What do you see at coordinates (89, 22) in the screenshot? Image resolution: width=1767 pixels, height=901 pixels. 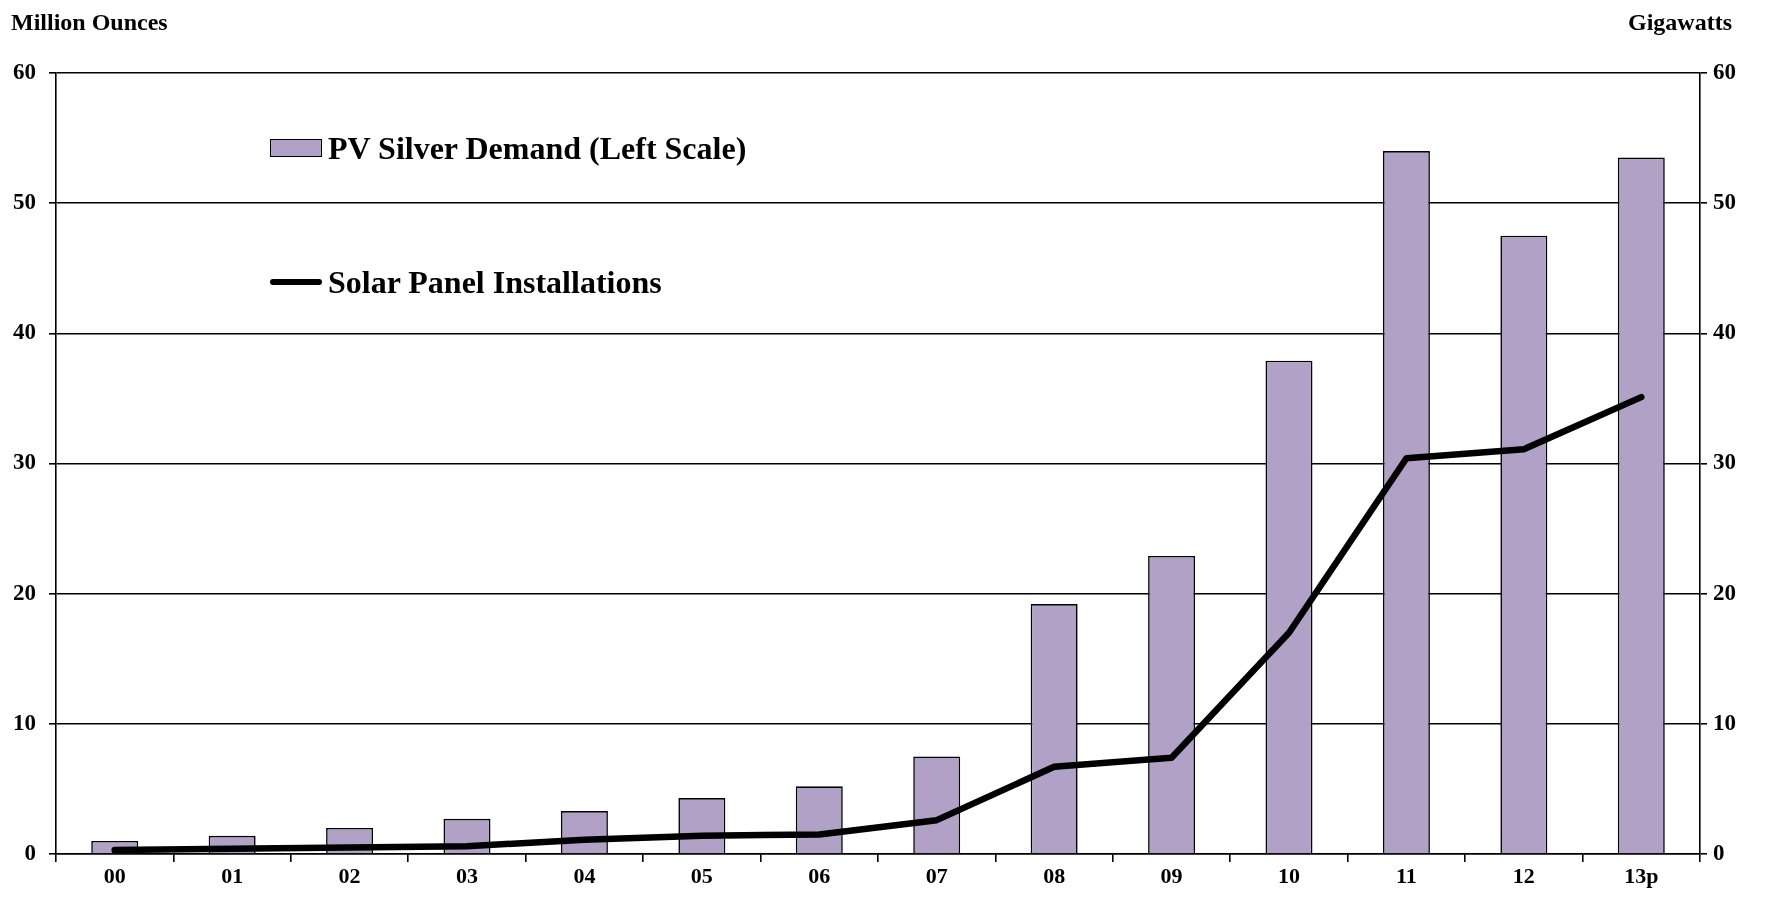 I see `y-axis-title: Million Ounces` at bounding box center [89, 22].